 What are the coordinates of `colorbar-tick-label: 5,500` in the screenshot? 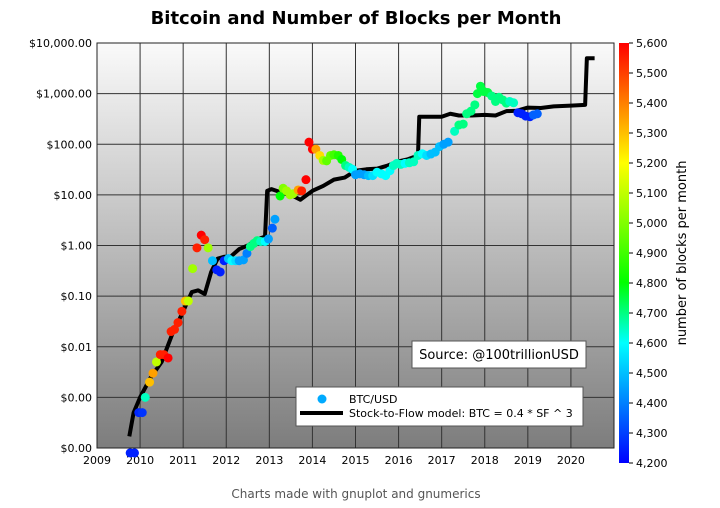 It's located at (652, 73).